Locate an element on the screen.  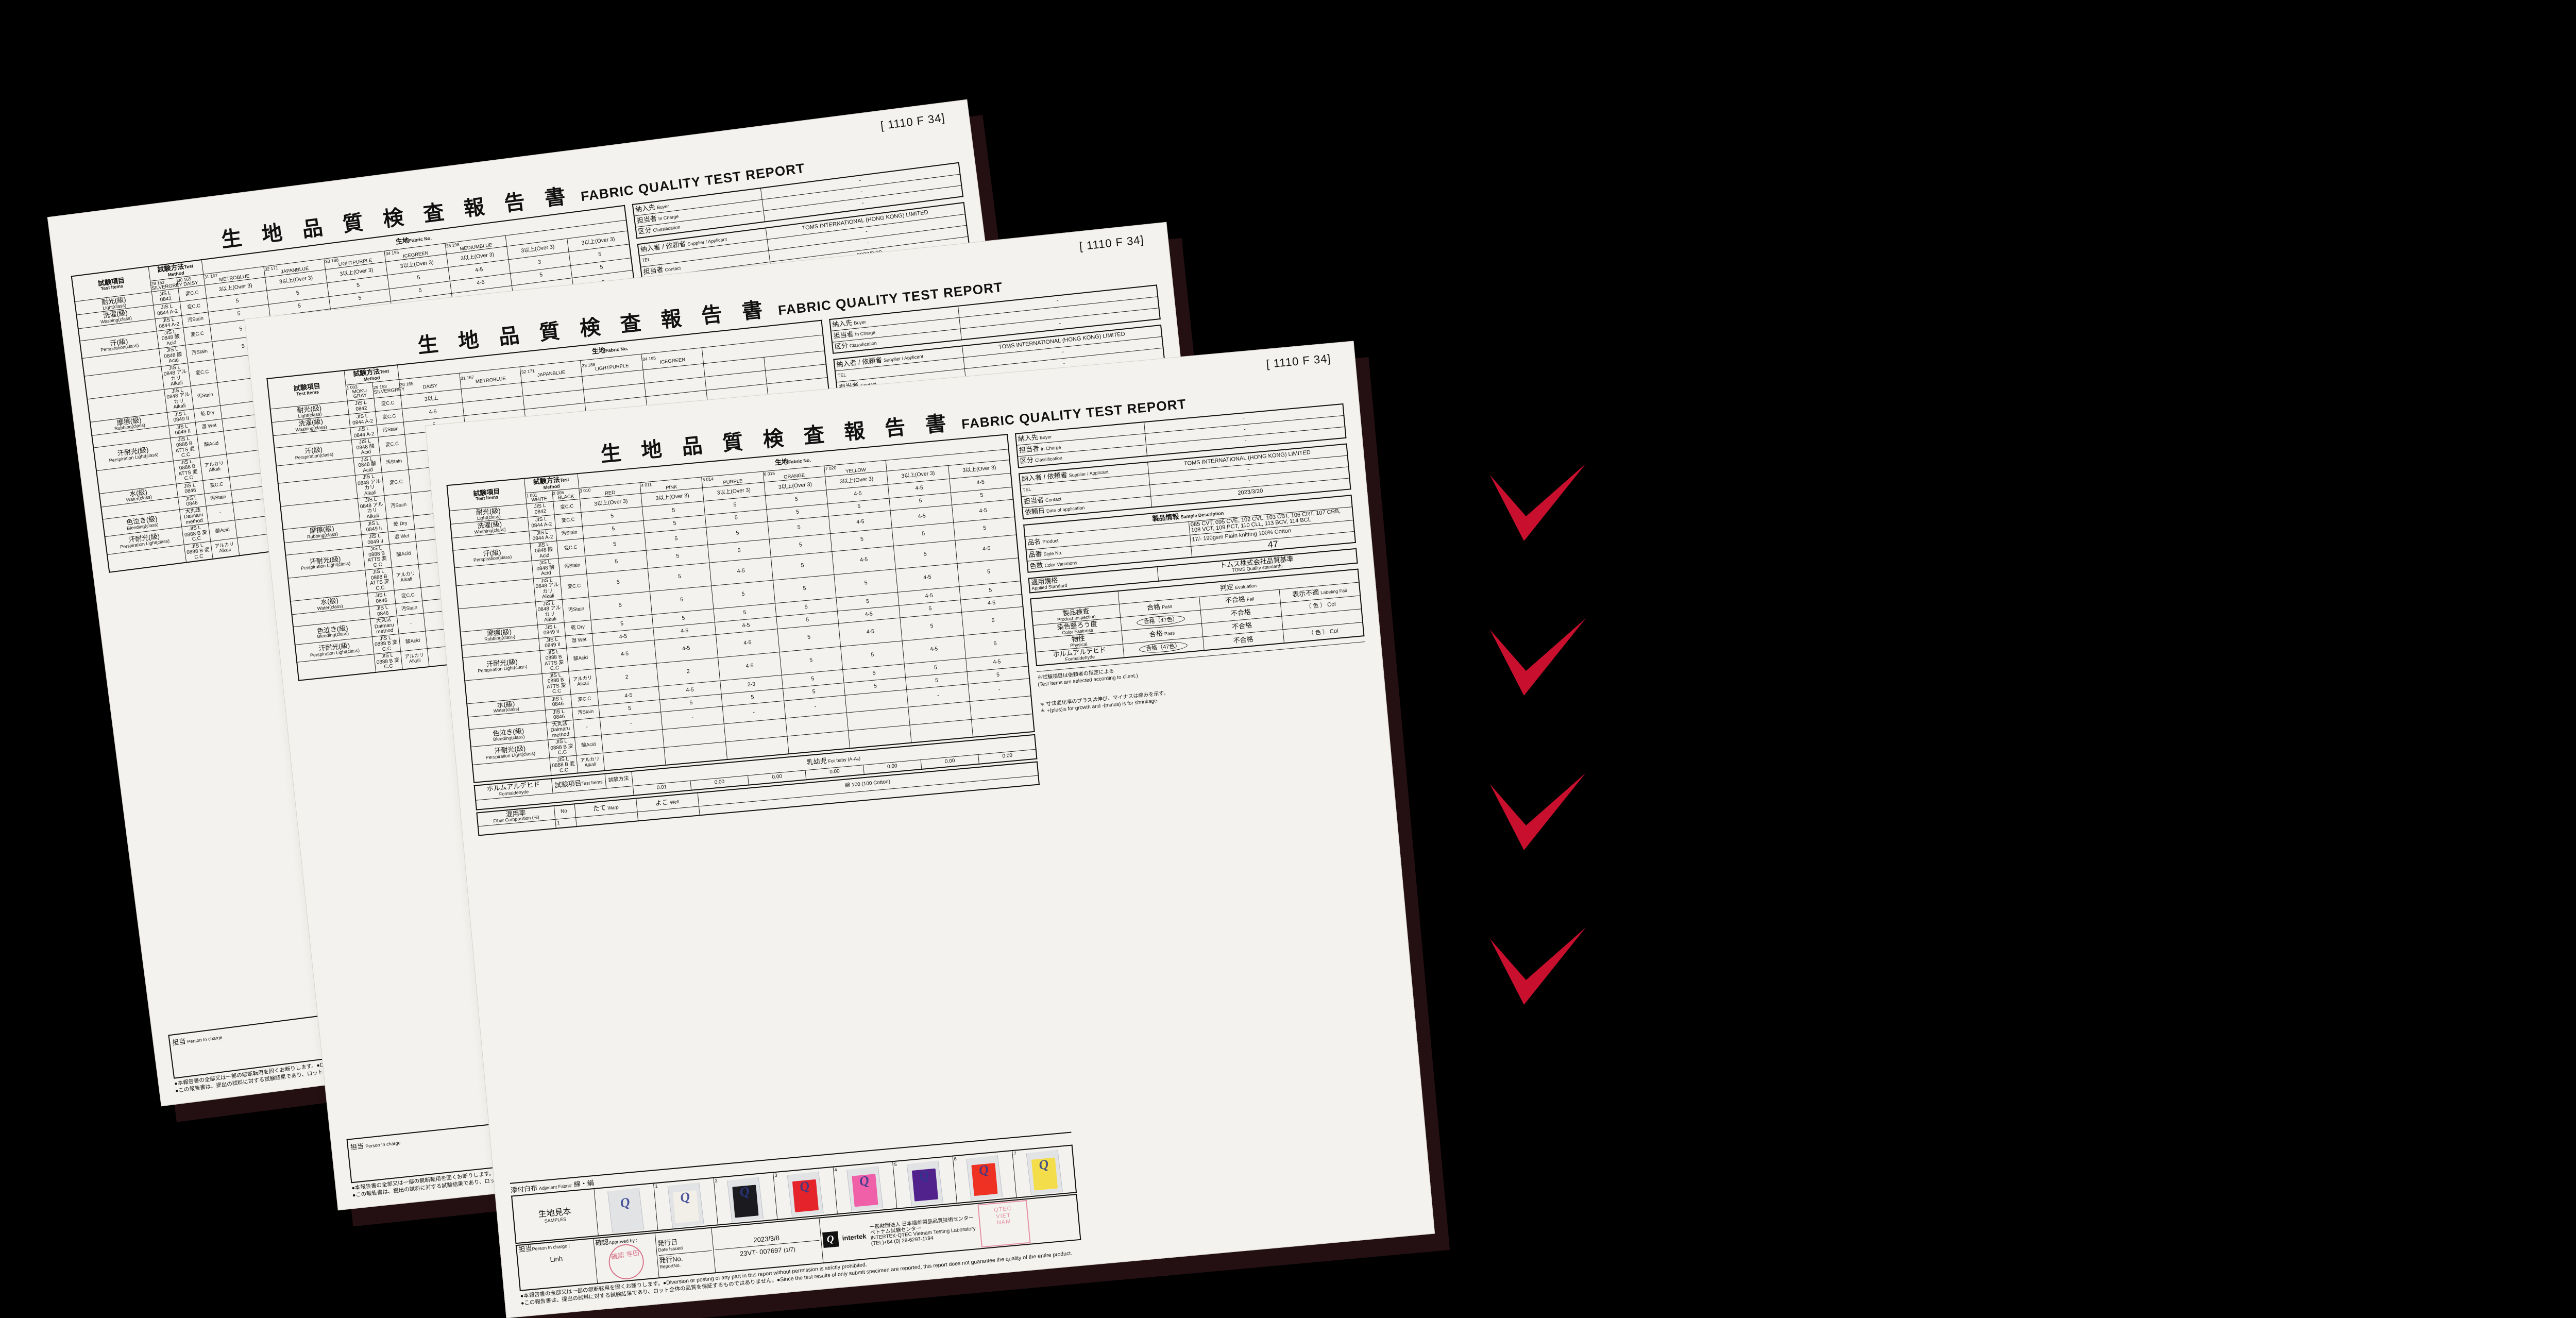
eval-row-0-fail-jp: 不合格 is located at coordinates (1235, 600).